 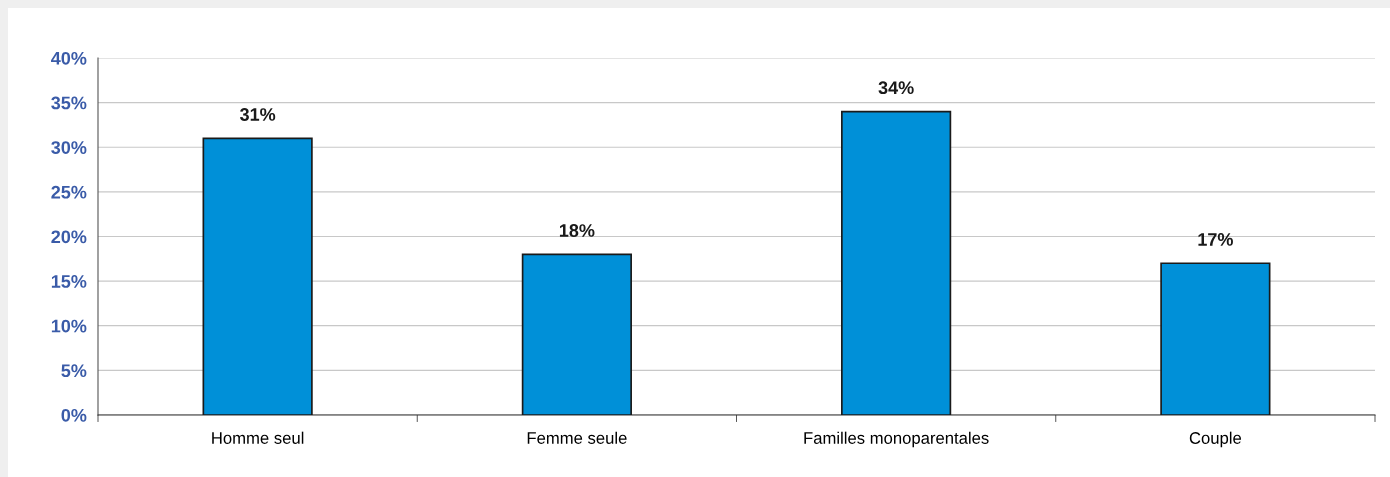 I want to click on data-label: 17%, so click(x=1215, y=239).